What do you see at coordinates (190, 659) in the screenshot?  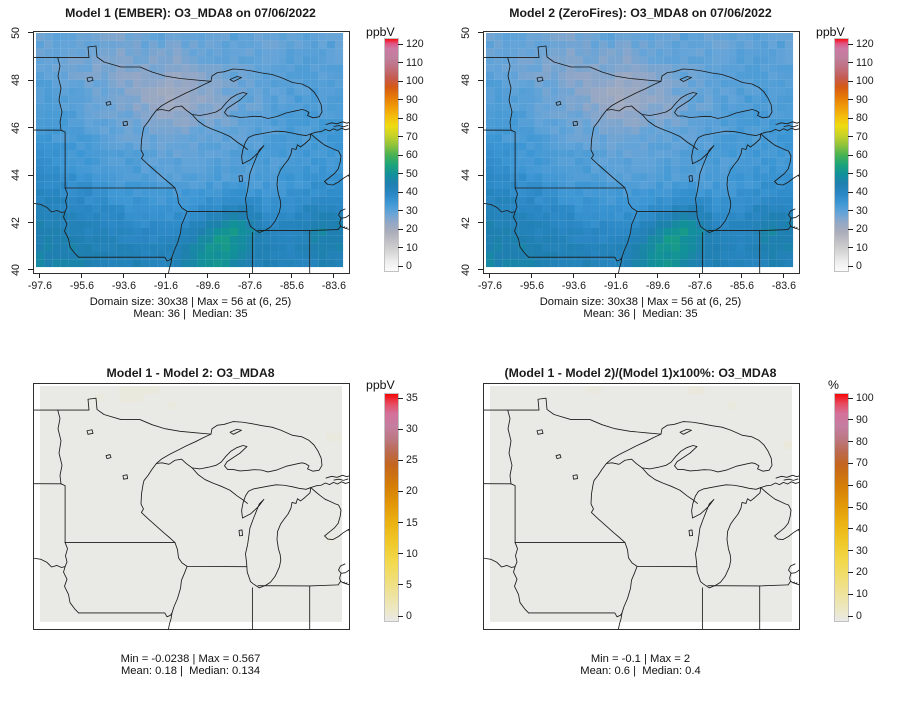 I see `stats-annotation-line1: Min = -0.0238 | Max = 0.567` at bounding box center [190, 659].